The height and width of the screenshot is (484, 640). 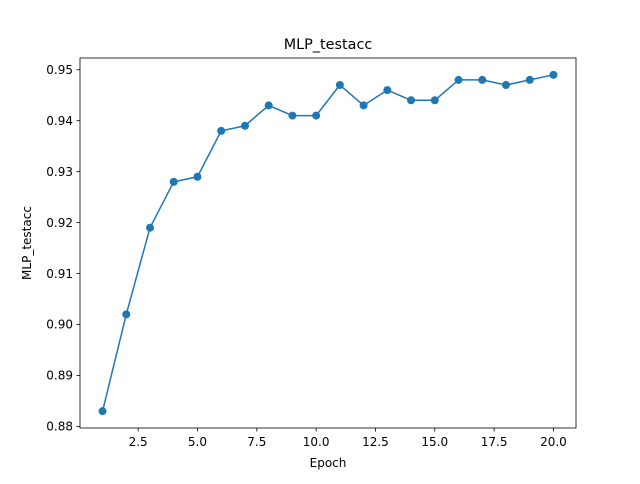 I want to click on x-tick-label: 7.5, so click(x=256, y=442).